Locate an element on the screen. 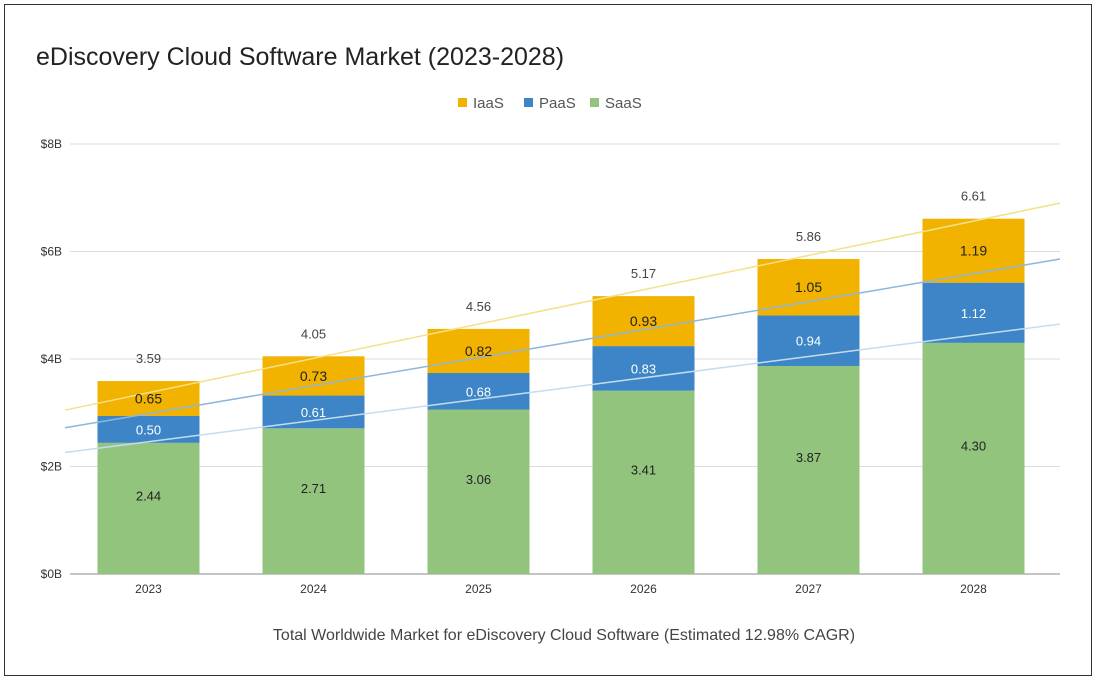  data-label-saas: 2.44 is located at coordinates (148, 495).